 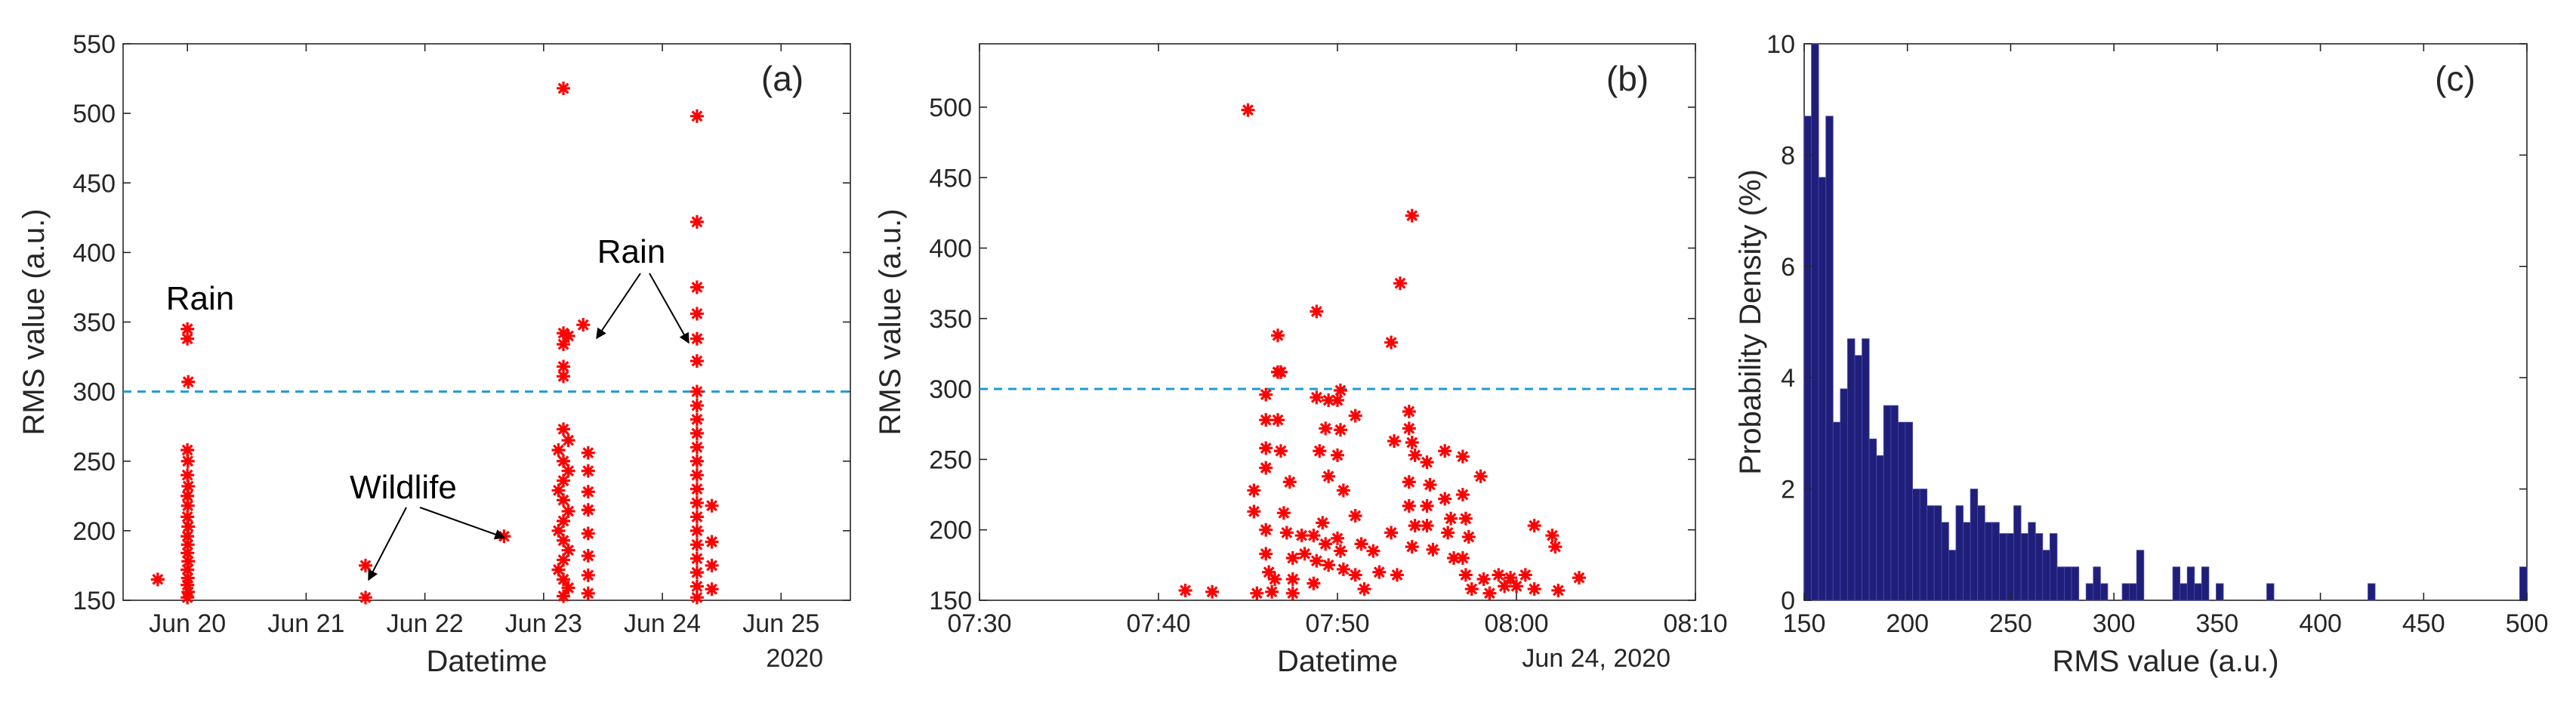 I want to click on x-tick-label: Jun 25, so click(x=780, y=623).